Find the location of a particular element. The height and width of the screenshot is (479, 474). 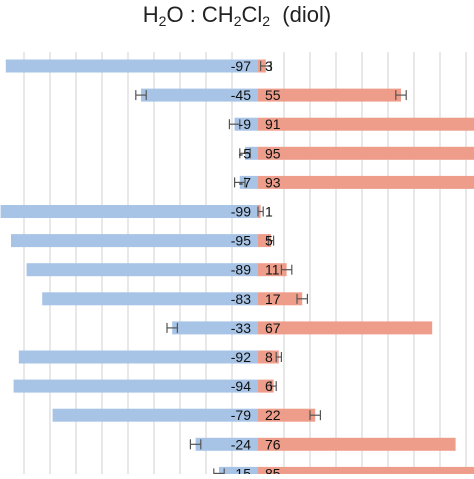

value-label-right: 1 is located at coordinates (269, 212).